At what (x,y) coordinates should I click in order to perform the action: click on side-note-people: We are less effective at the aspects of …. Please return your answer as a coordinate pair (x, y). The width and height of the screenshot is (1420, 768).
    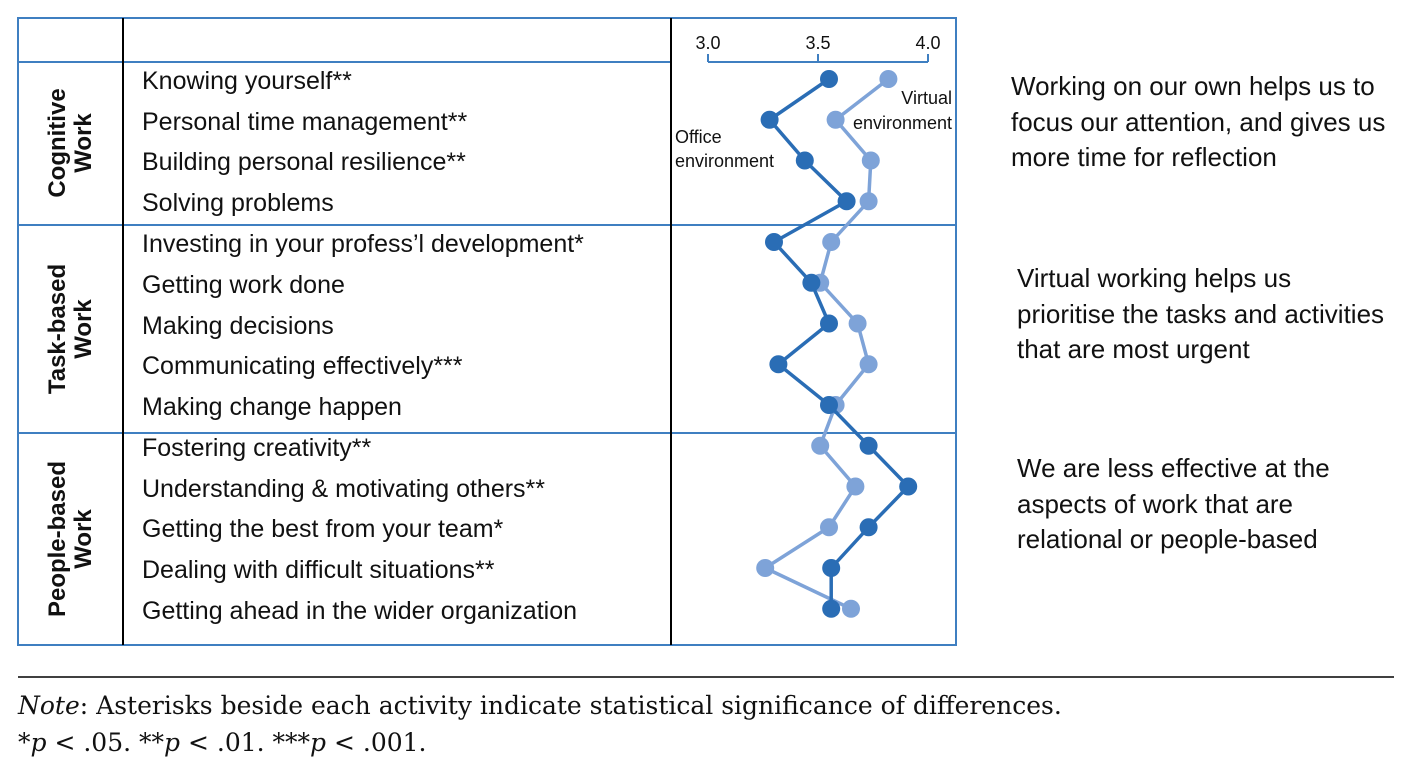
    Looking at the image, I should click on (1173, 503).